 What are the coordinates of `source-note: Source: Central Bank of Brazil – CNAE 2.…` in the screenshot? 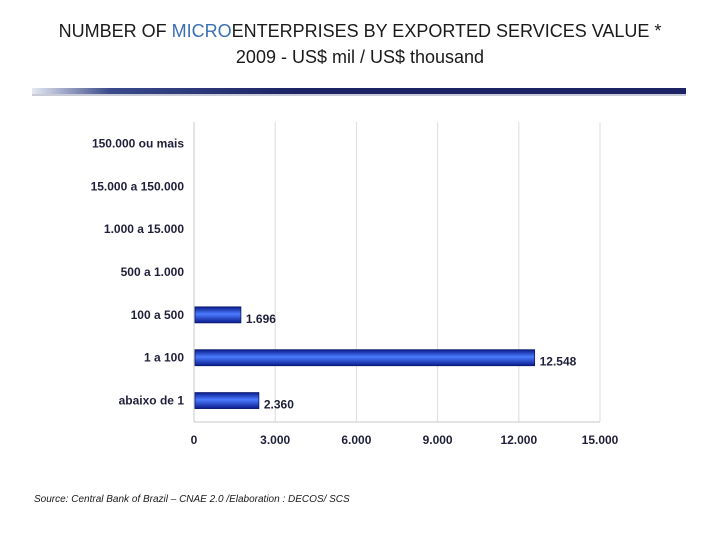 It's located at (192, 499).